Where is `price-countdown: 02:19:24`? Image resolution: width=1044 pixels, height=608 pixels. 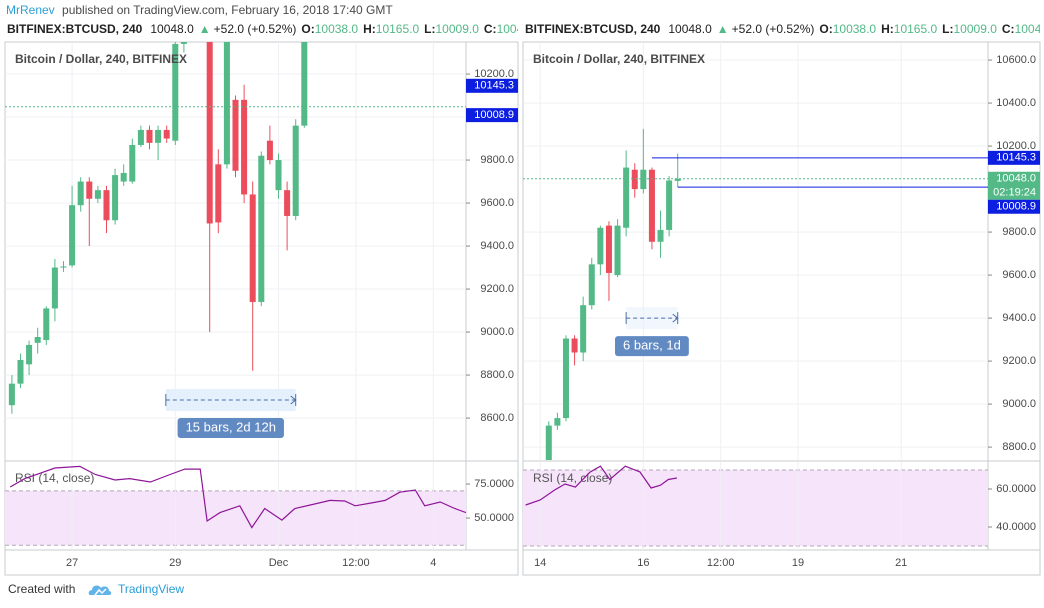 price-countdown: 02:19:24 is located at coordinates (1014, 193).